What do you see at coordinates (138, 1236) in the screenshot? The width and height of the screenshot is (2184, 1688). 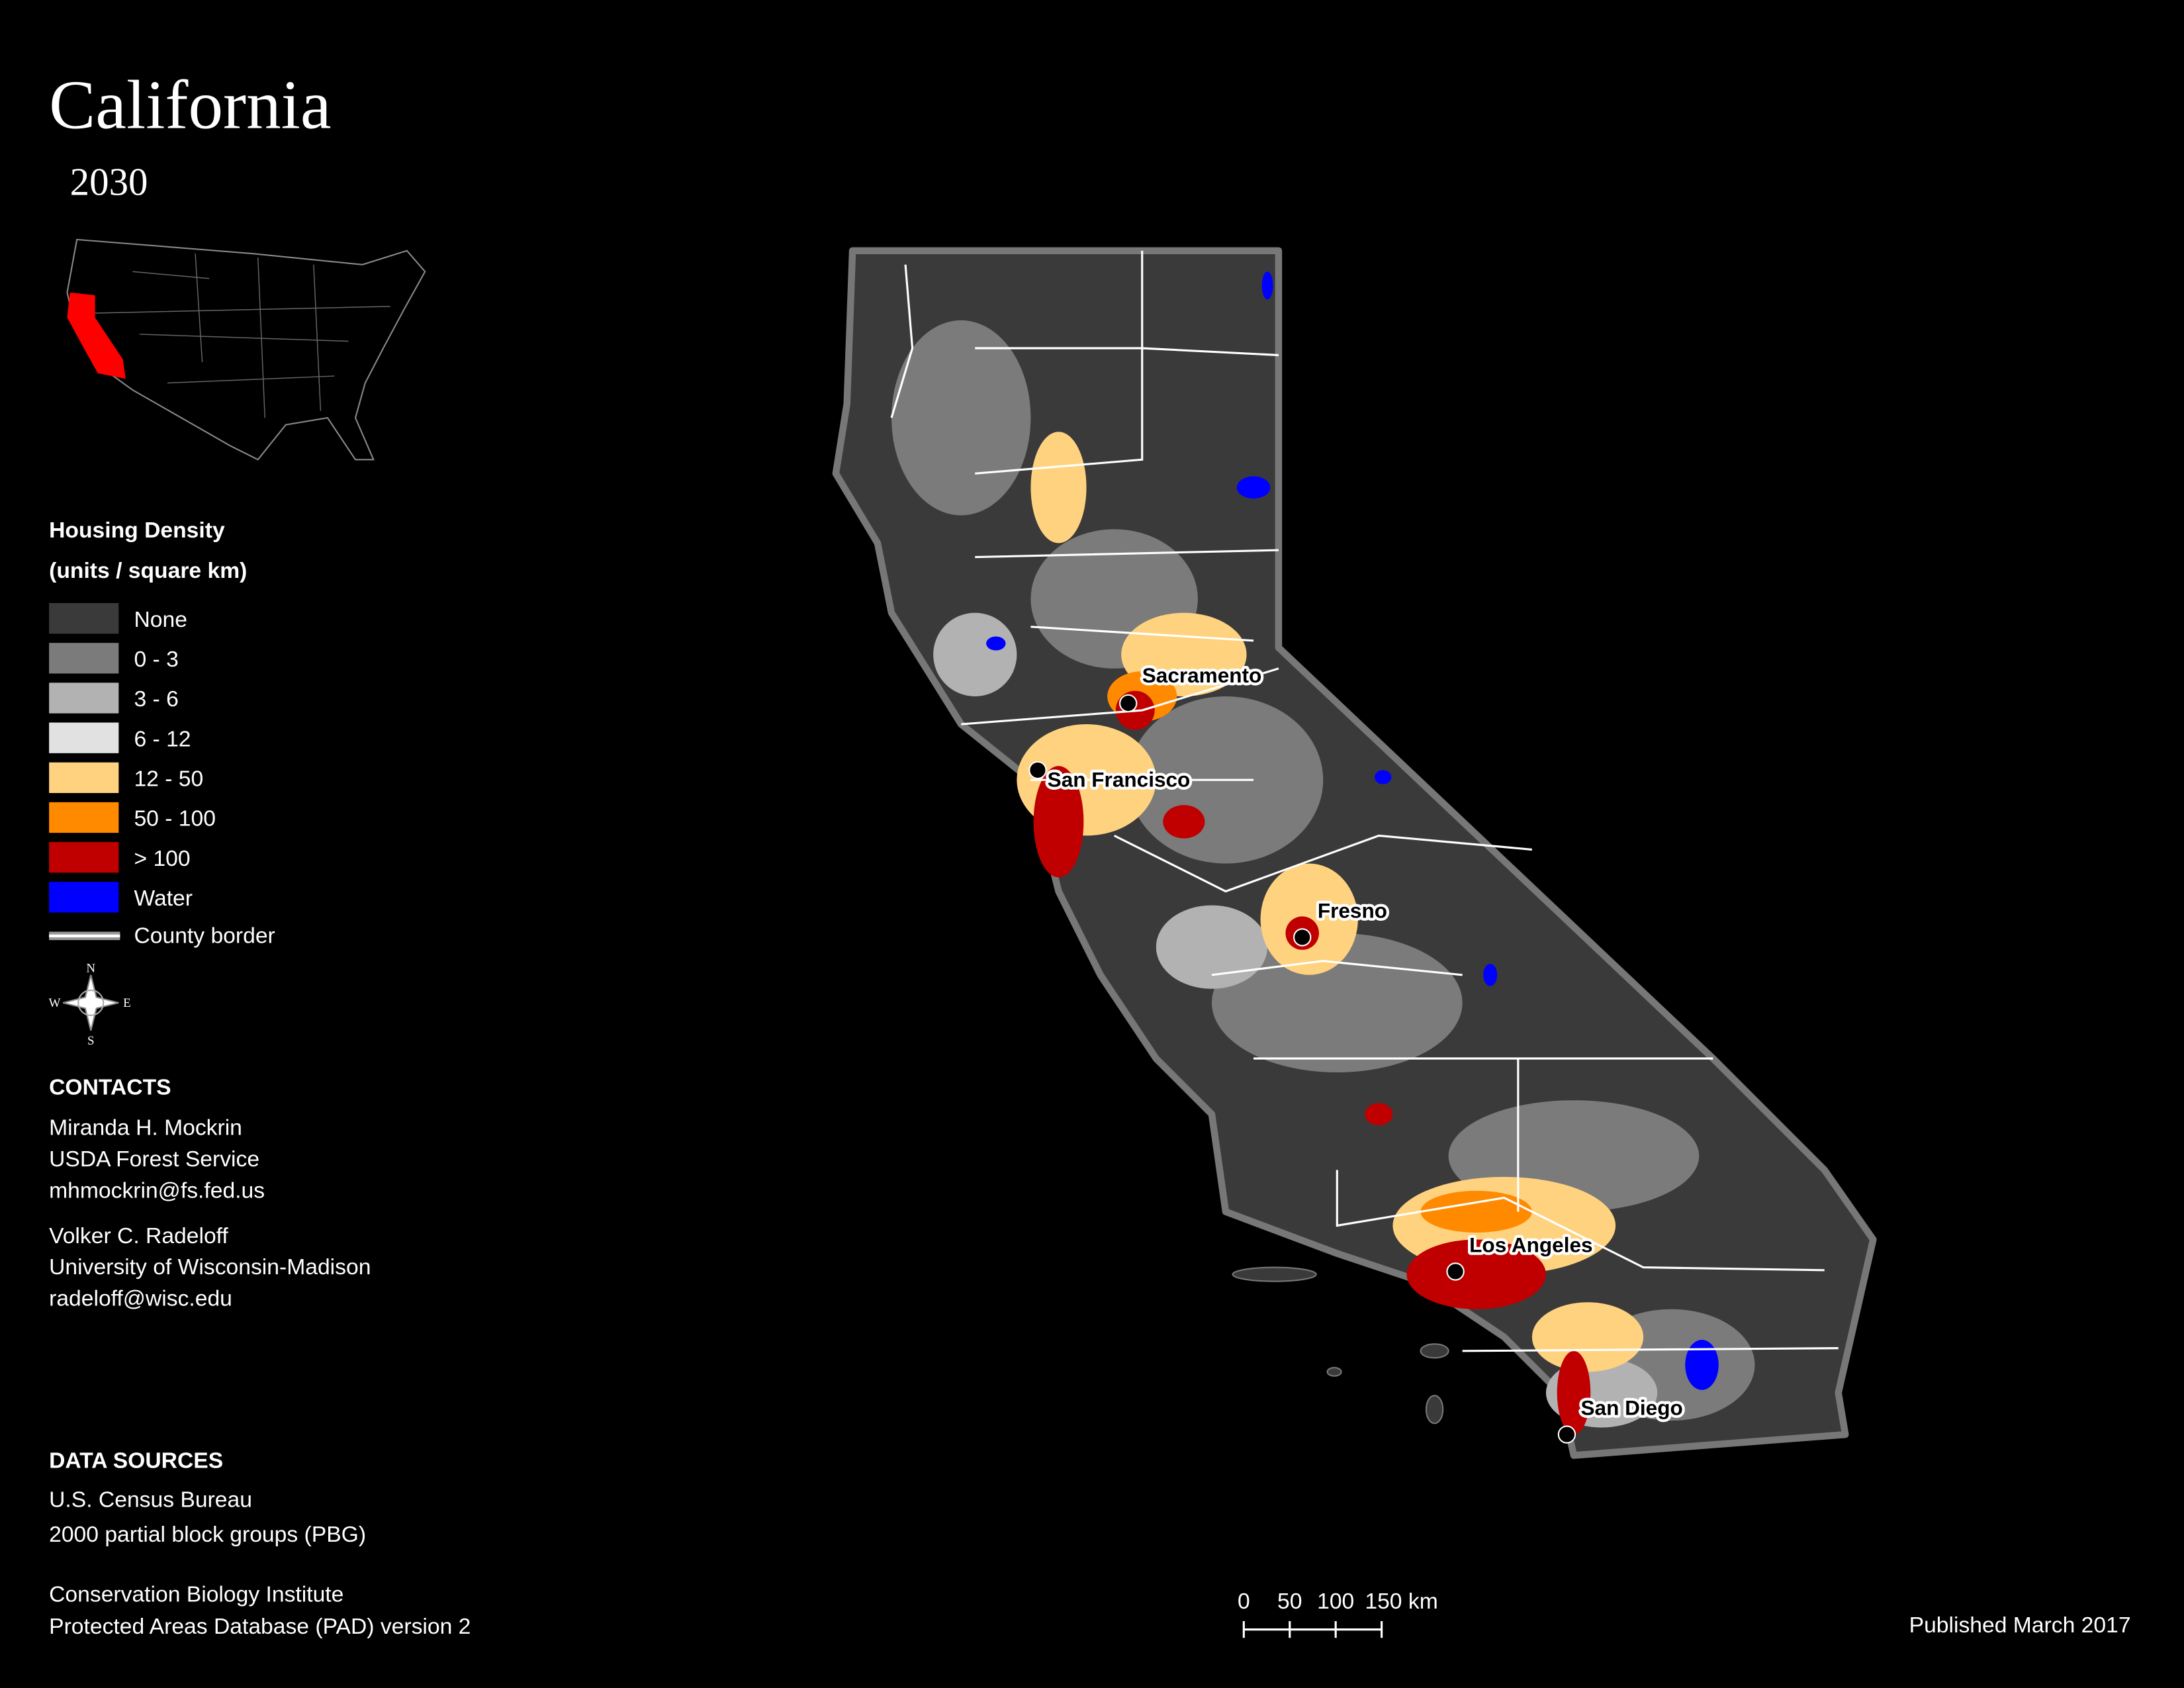 I see `contact-line: Volker C. Radeloff` at bounding box center [138, 1236].